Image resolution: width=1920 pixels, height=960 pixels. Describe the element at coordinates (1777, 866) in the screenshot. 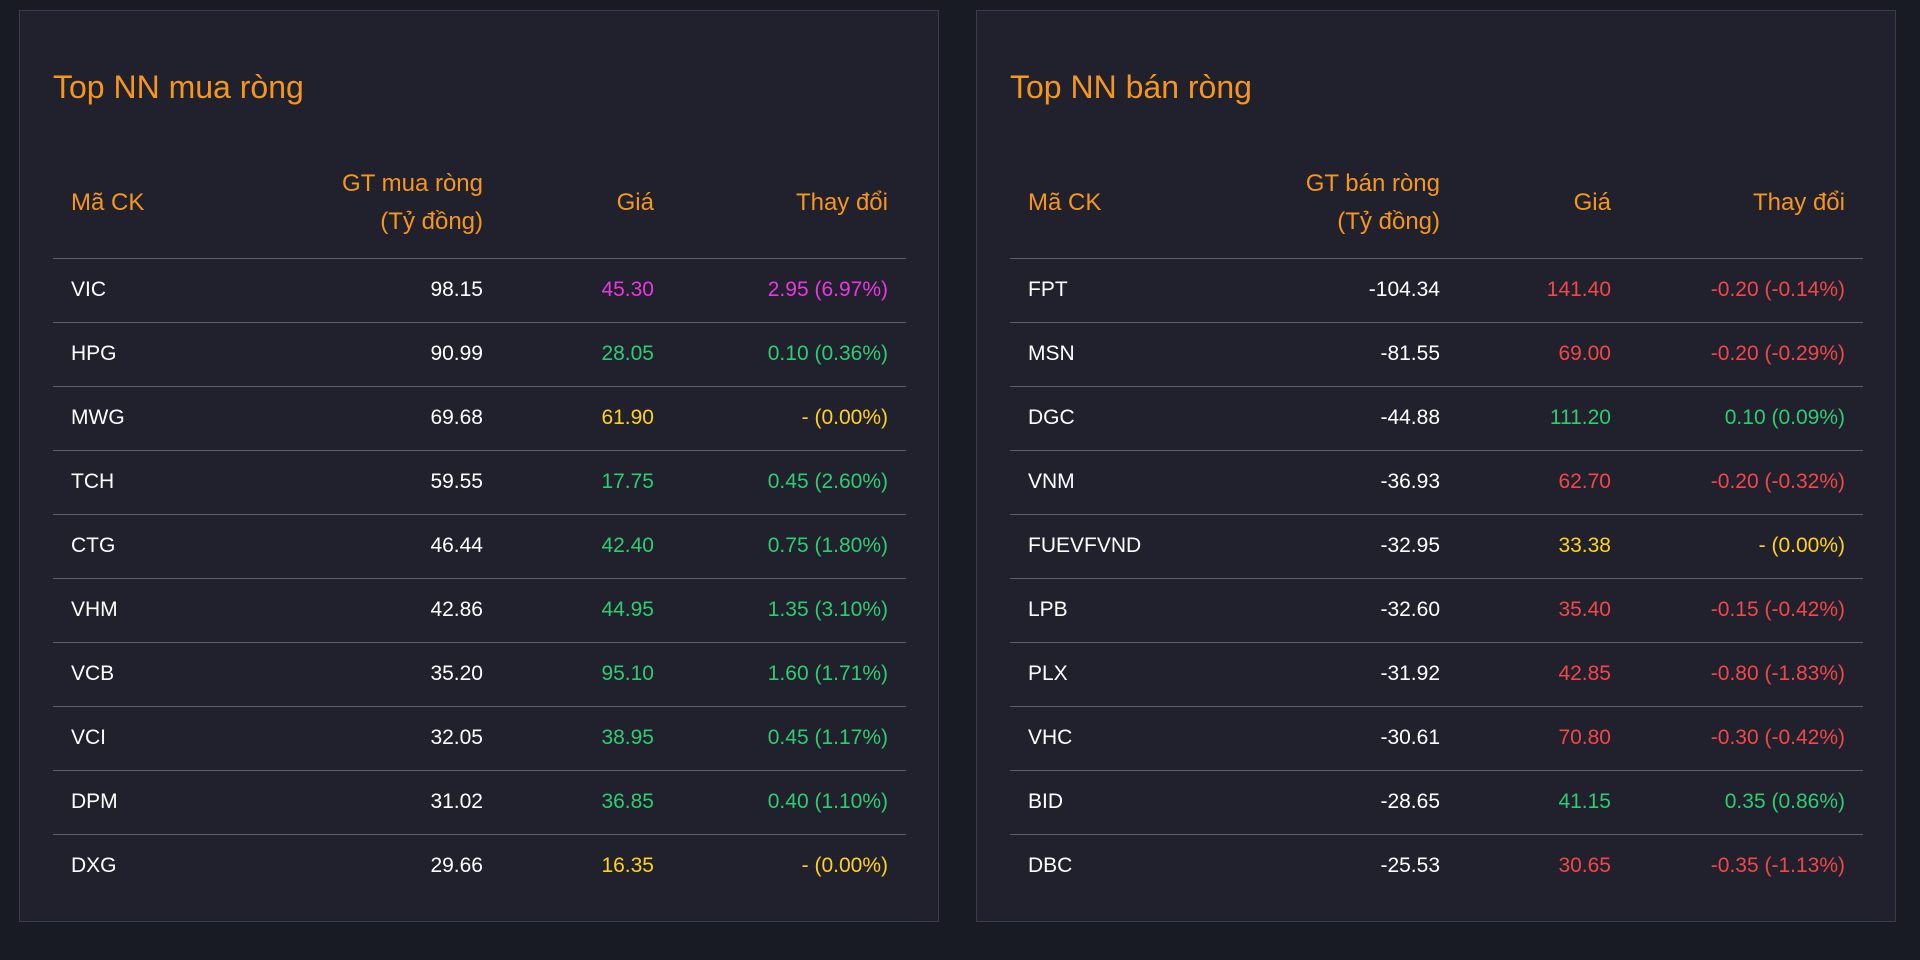

I see `change-cell: -0.35 (-1.13%)` at that location.